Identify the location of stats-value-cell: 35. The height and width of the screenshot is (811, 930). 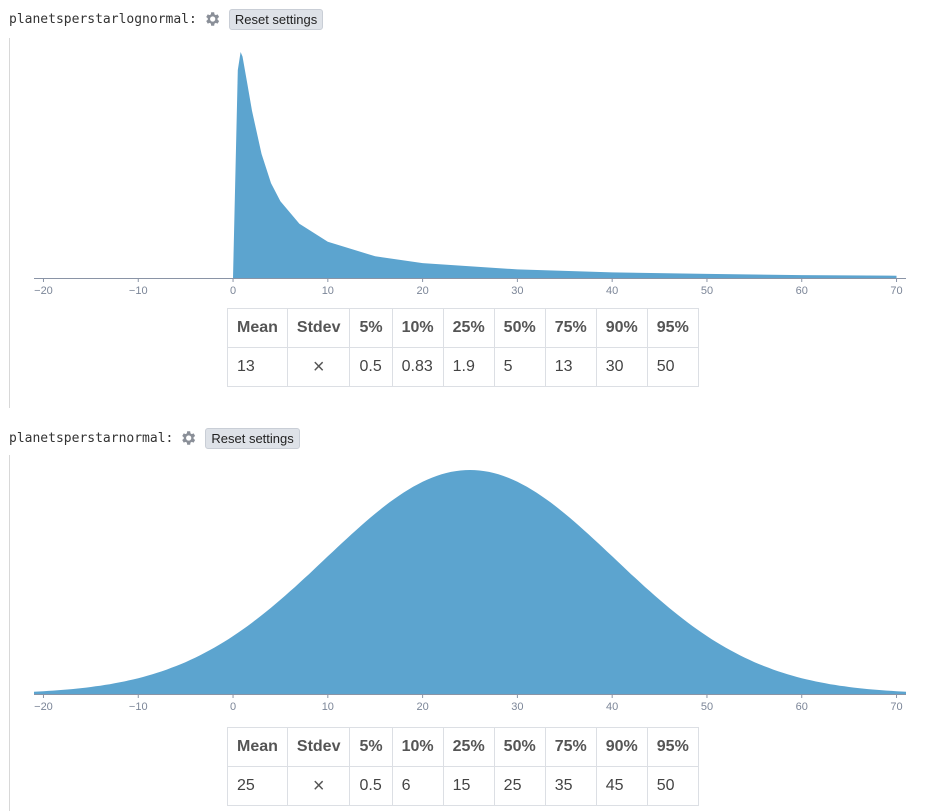
(570, 786).